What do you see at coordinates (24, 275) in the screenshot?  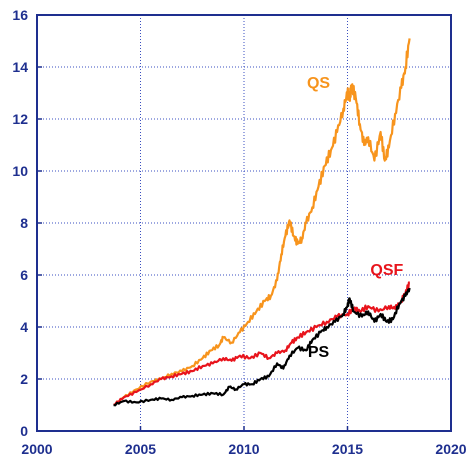 I see `y-tick-label: 6` at bounding box center [24, 275].